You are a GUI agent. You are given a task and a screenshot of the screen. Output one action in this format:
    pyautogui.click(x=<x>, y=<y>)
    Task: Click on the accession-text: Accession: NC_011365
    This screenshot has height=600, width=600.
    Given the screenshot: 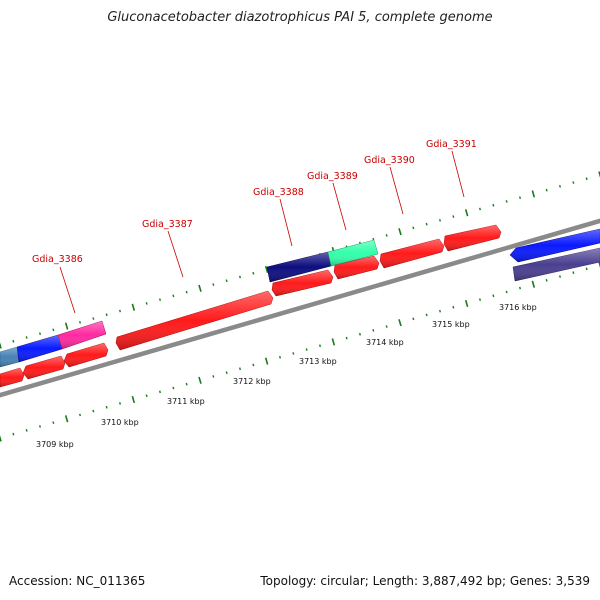 What is the action you would take?
    pyautogui.click(x=77, y=581)
    